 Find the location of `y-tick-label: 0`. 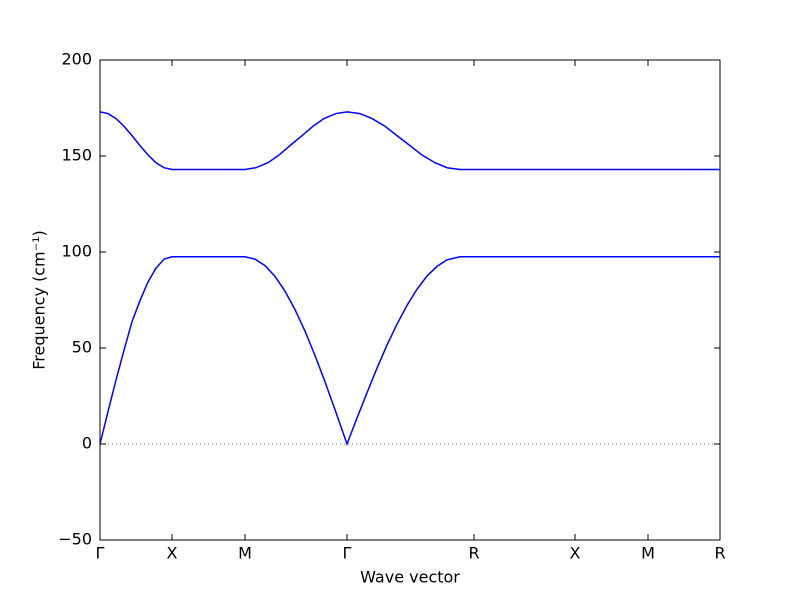

y-tick-label: 0 is located at coordinates (87, 443).